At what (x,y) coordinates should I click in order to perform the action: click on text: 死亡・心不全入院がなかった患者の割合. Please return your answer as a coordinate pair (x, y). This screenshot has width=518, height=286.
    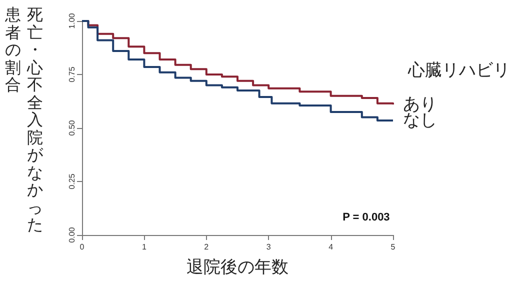
    Looking at the image, I should click on (24, 119).